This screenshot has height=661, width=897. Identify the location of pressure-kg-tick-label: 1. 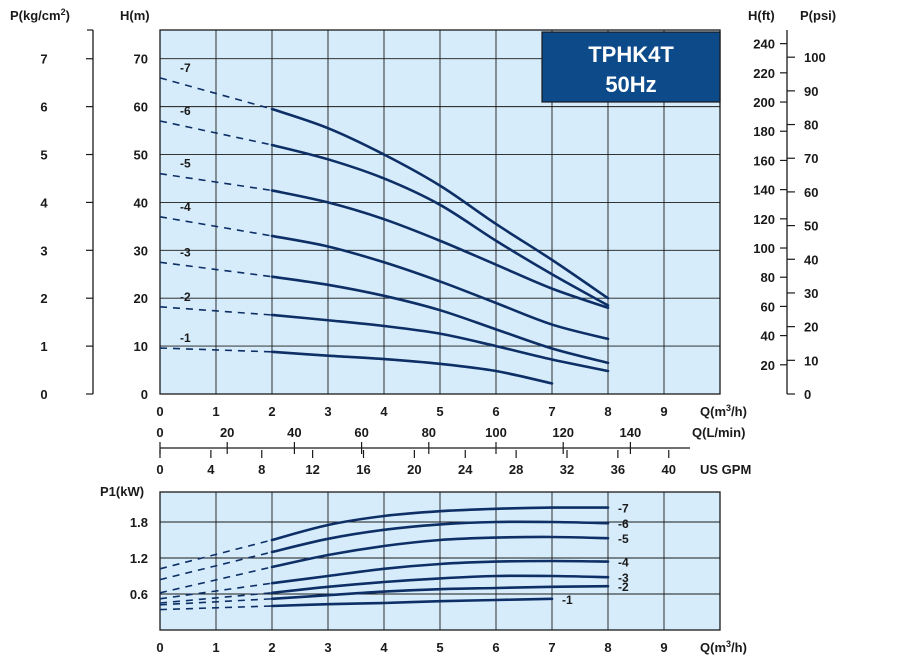
(43, 346).